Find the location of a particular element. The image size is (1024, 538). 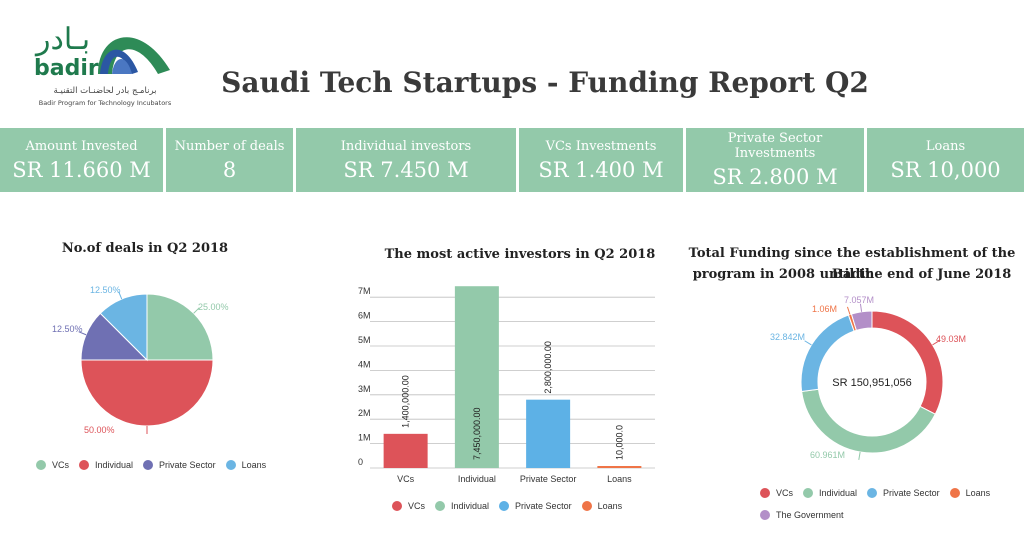

bar-vcs is located at coordinates (405, 450).